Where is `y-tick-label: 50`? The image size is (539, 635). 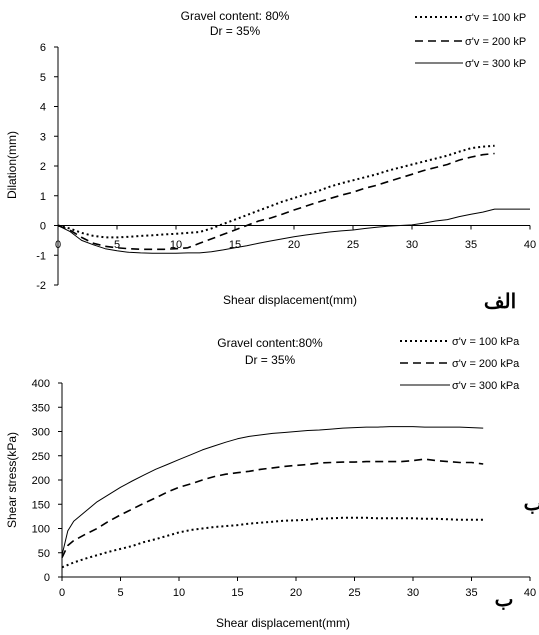 y-tick-label: 50 is located at coordinates (44, 554).